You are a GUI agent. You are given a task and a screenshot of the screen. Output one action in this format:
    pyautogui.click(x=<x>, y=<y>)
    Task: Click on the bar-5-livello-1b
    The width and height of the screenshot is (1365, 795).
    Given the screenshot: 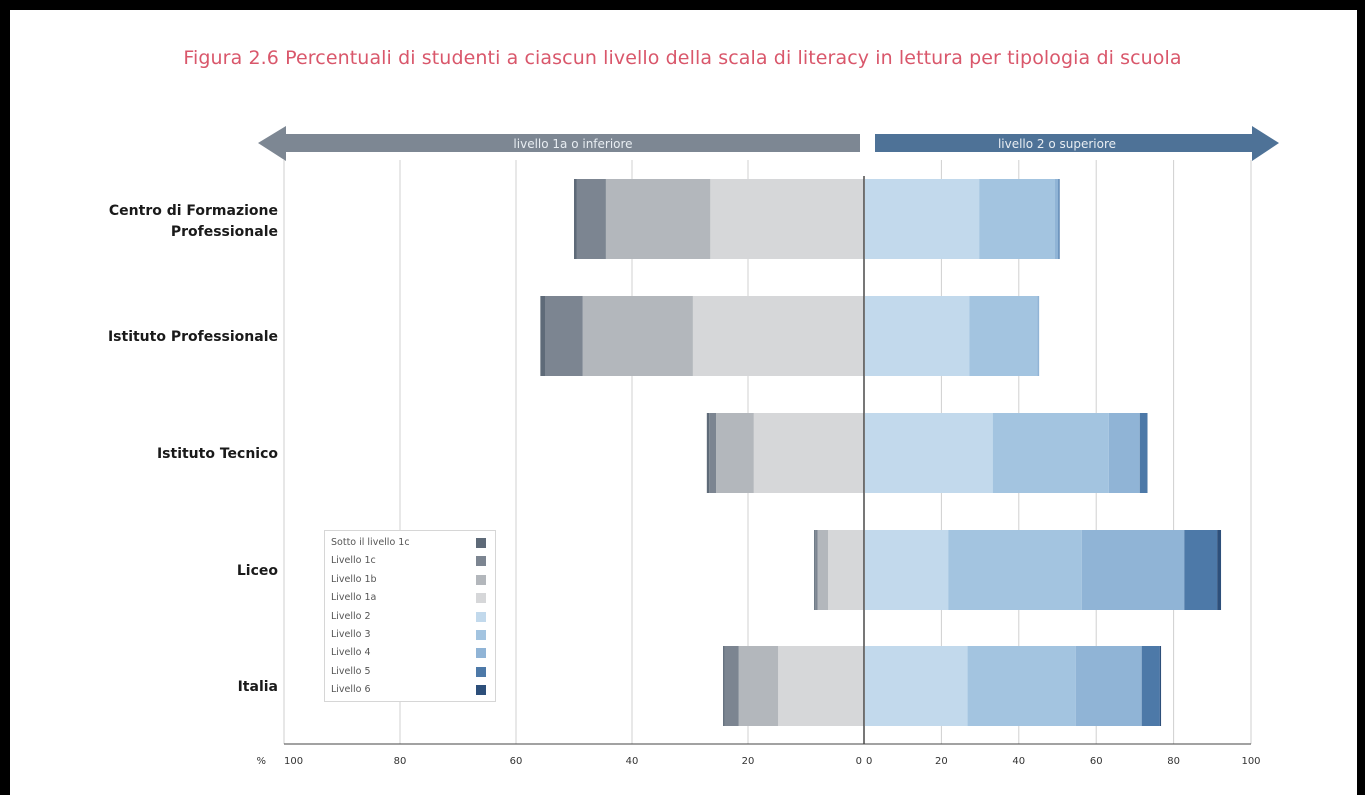 What is the action you would take?
    pyautogui.click(x=758, y=686)
    